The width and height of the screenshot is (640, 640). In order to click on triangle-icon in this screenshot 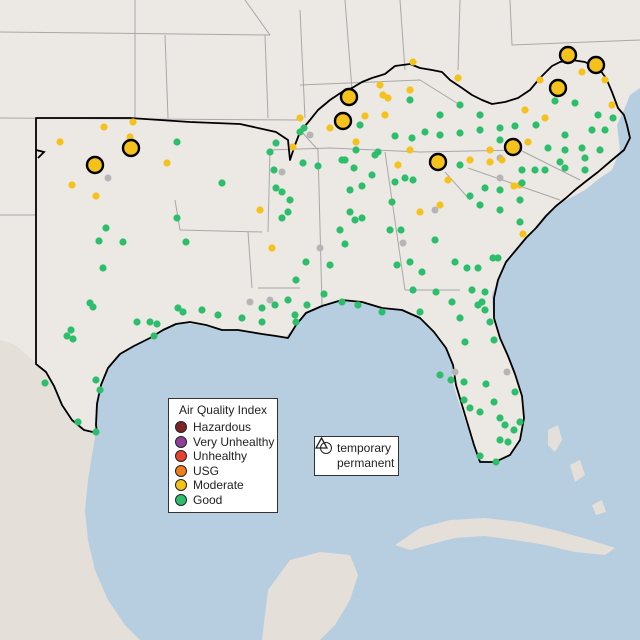, I will do `click(323, 453)`.